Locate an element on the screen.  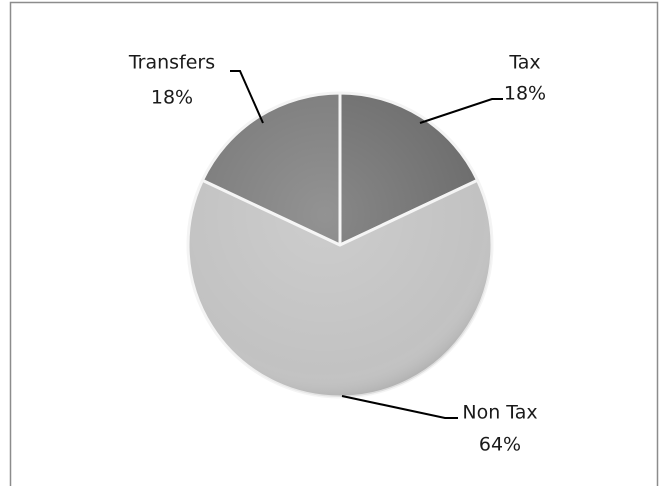
slice-label: Tax is located at coordinates (524, 63).